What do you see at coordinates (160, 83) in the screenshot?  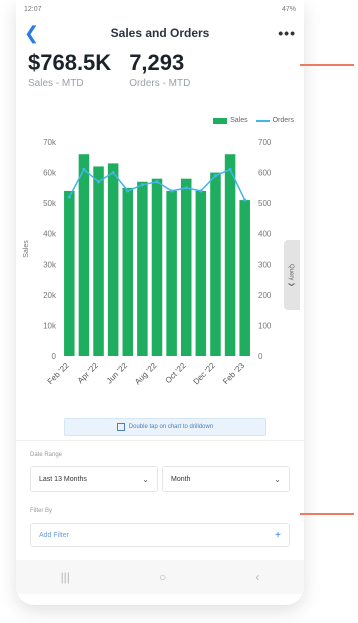 I see `kpi-orders-label: Orders - MTD` at bounding box center [160, 83].